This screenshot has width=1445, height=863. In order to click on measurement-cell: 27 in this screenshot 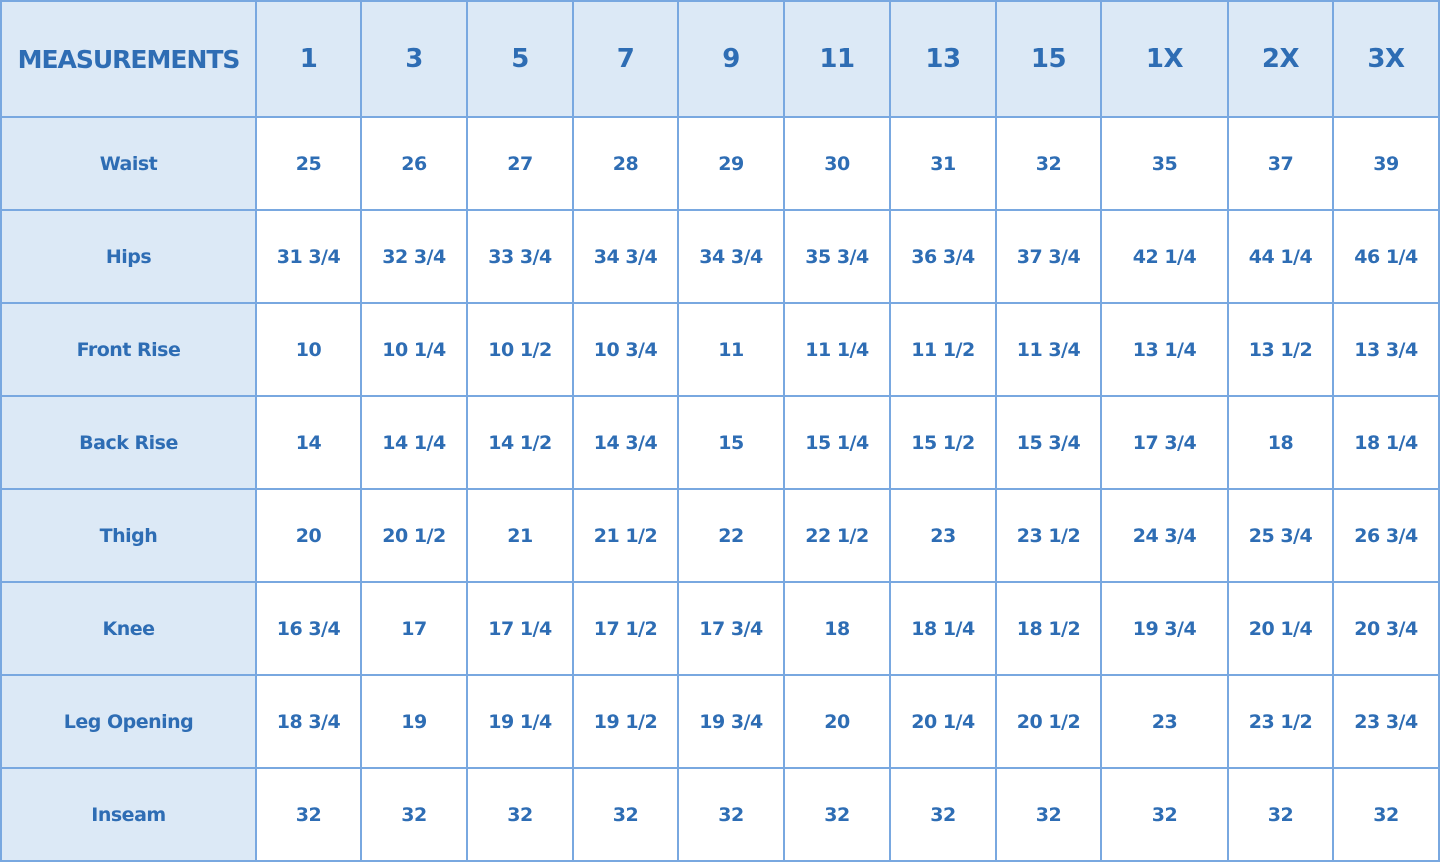, I will do `click(520, 163)`.